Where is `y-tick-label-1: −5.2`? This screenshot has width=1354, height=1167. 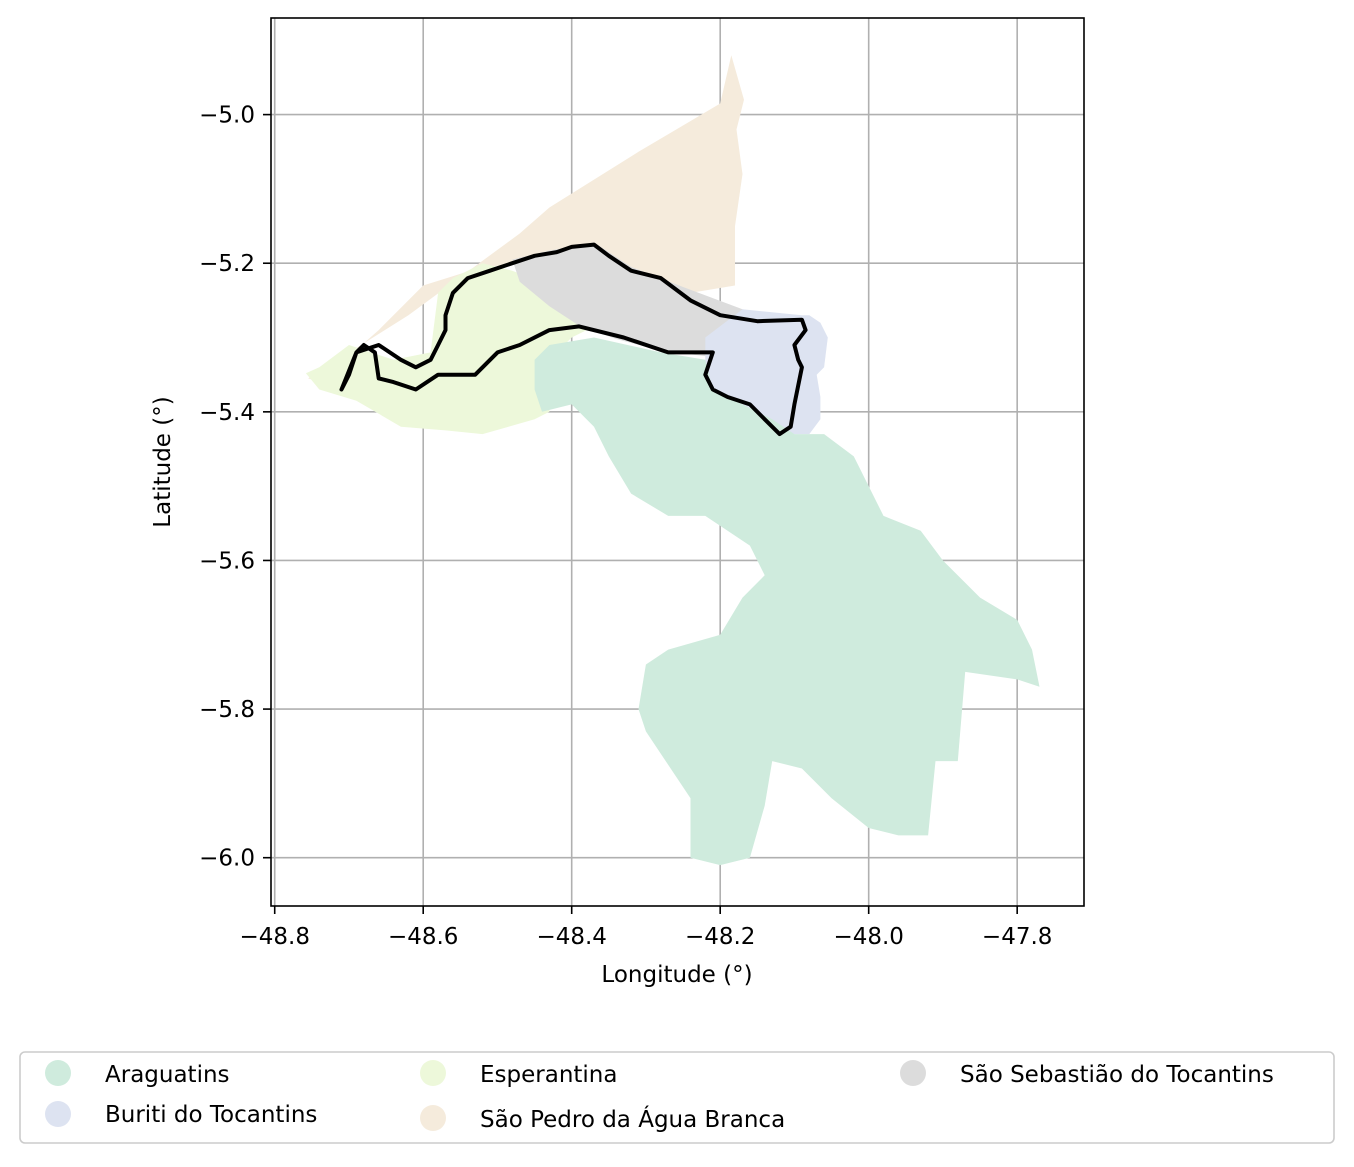
y-tick-label-1: −5.2 is located at coordinates (227, 264).